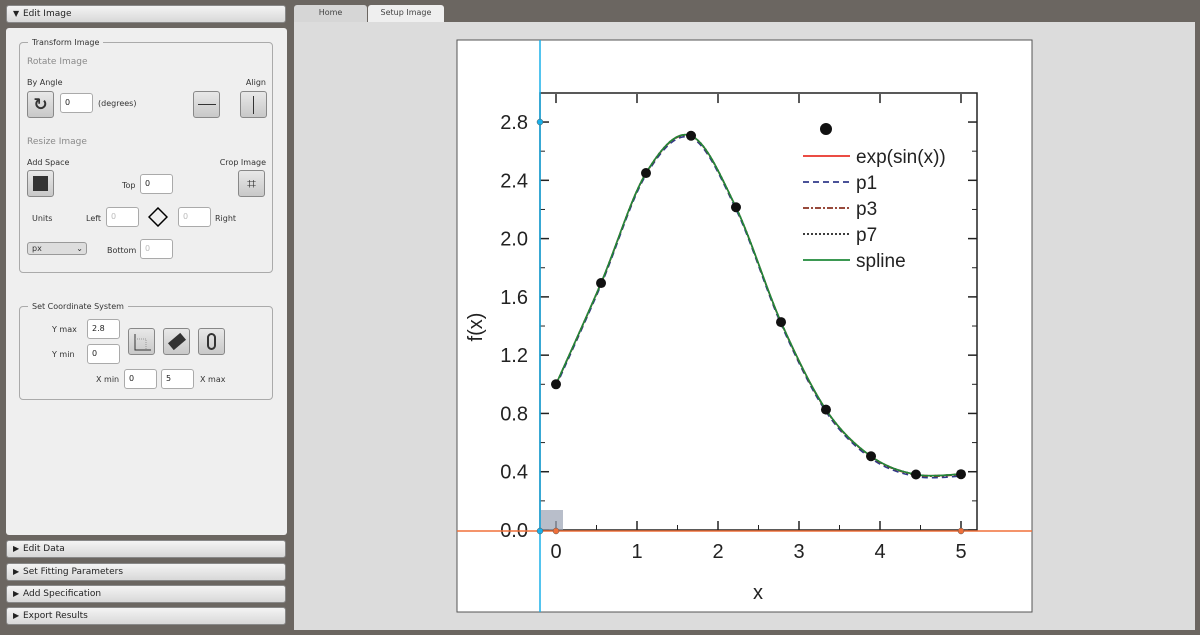 Image resolution: width=1200 pixels, height=635 pixels. What do you see at coordinates (45, 82) in the screenshot?
I see `by-angle-label: By Angle` at bounding box center [45, 82].